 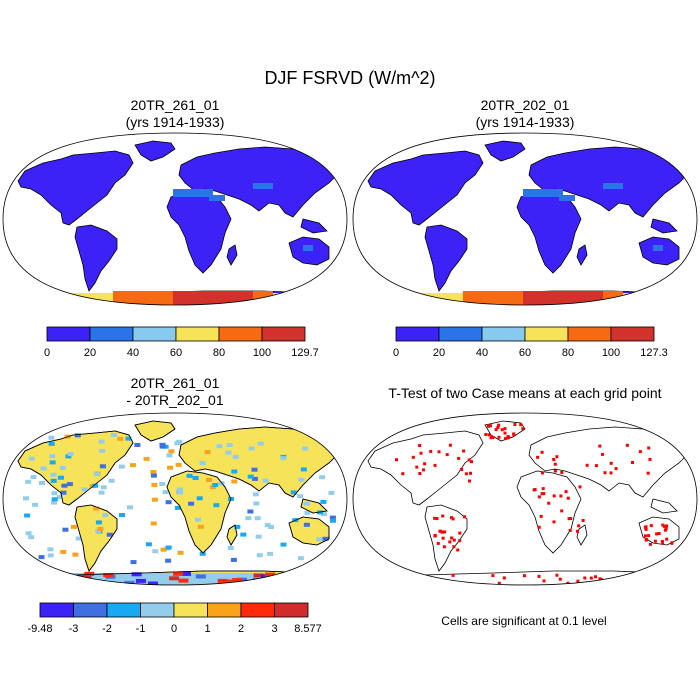 I want to click on map-panel-bottom-right, so click(x=525, y=499).